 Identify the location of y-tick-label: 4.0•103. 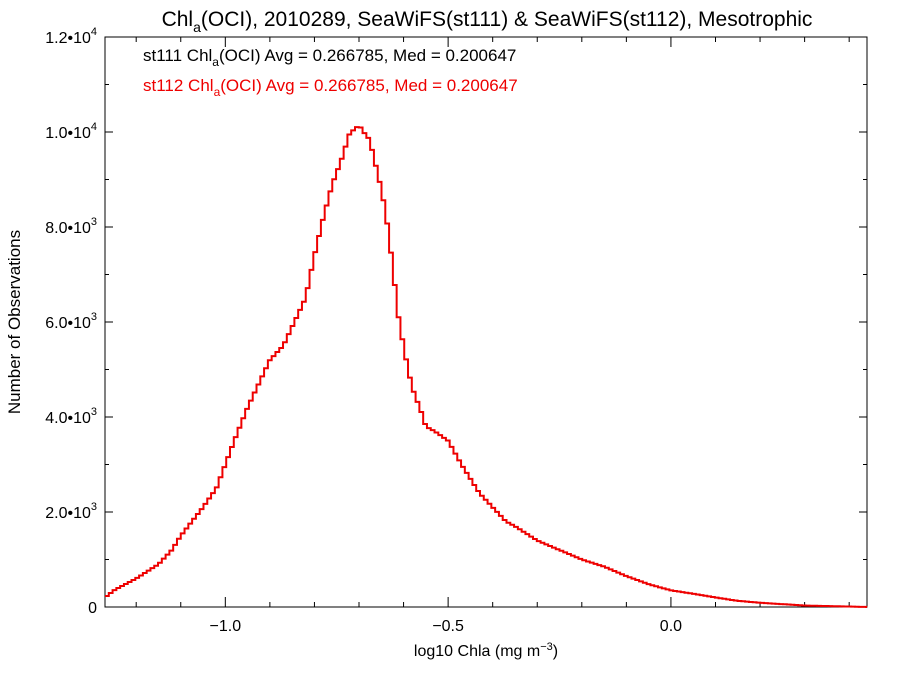
(71, 416).